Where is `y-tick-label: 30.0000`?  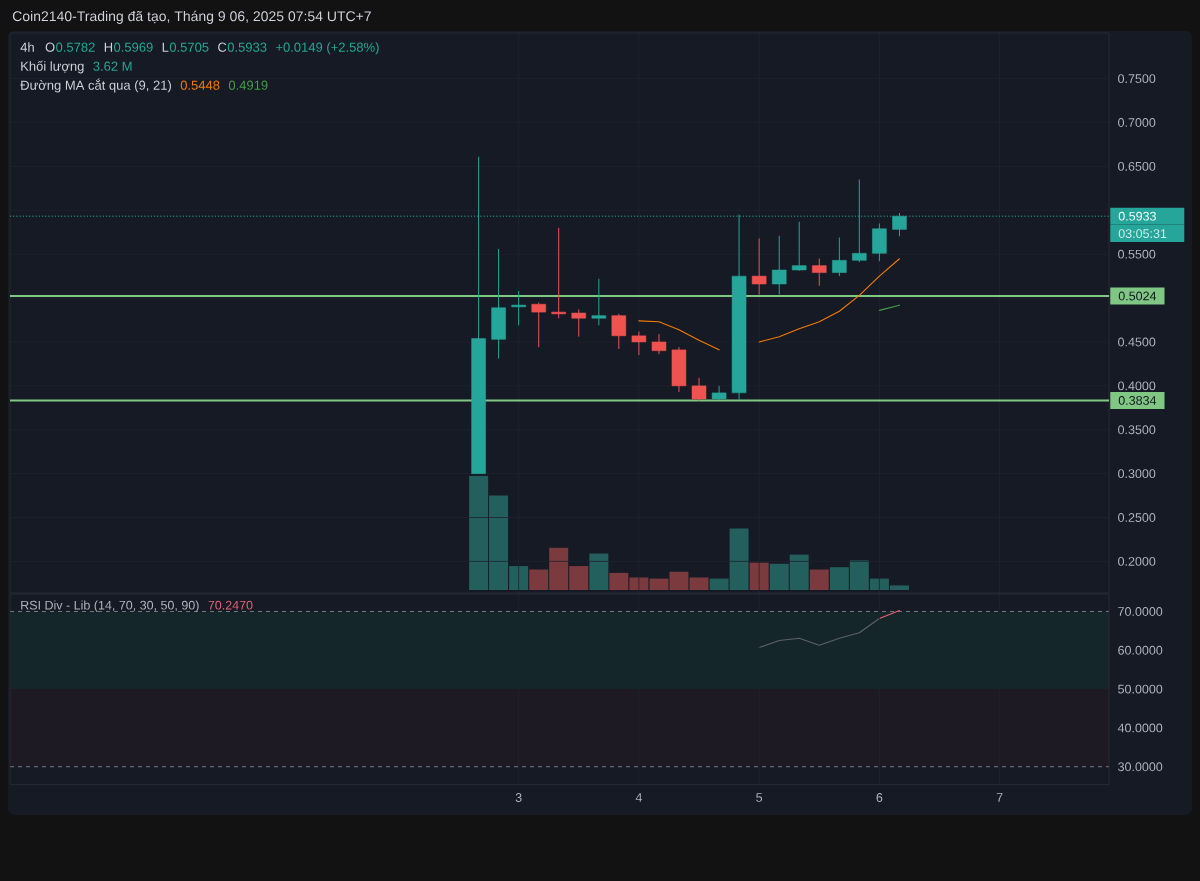
y-tick-label: 30.0000 is located at coordinates (1140, 767).